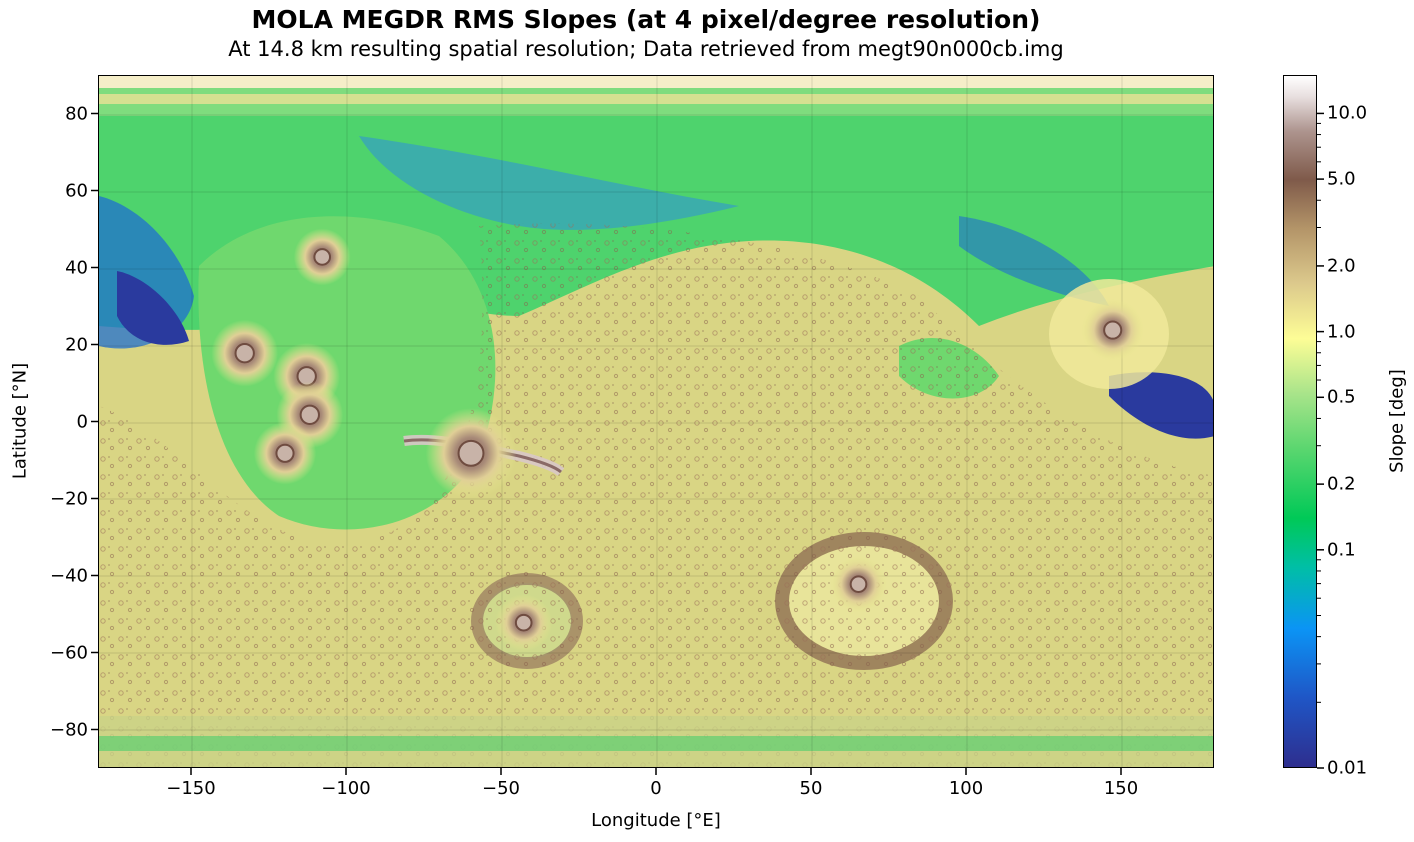  I want to click on y-tick-label: 40, so click(76, 267).